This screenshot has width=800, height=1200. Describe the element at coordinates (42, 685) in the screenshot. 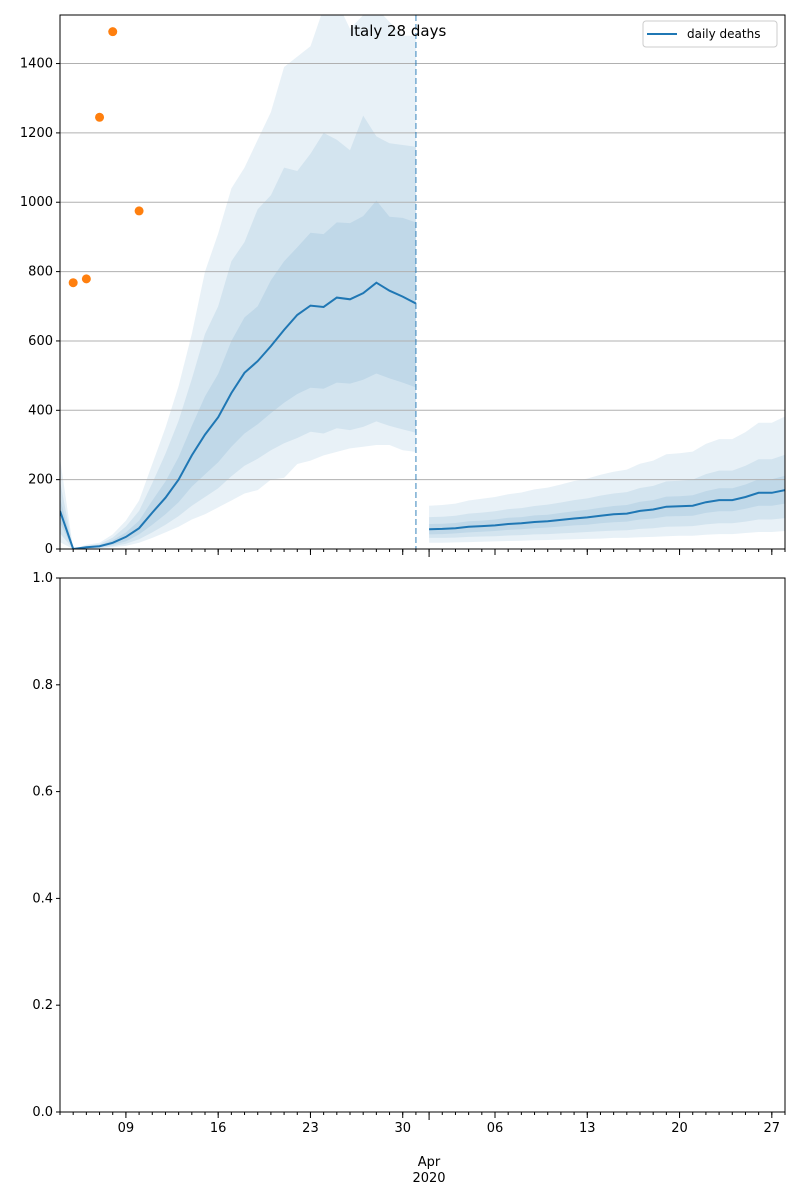

I see `y-tick-label: 0.8` at that location.